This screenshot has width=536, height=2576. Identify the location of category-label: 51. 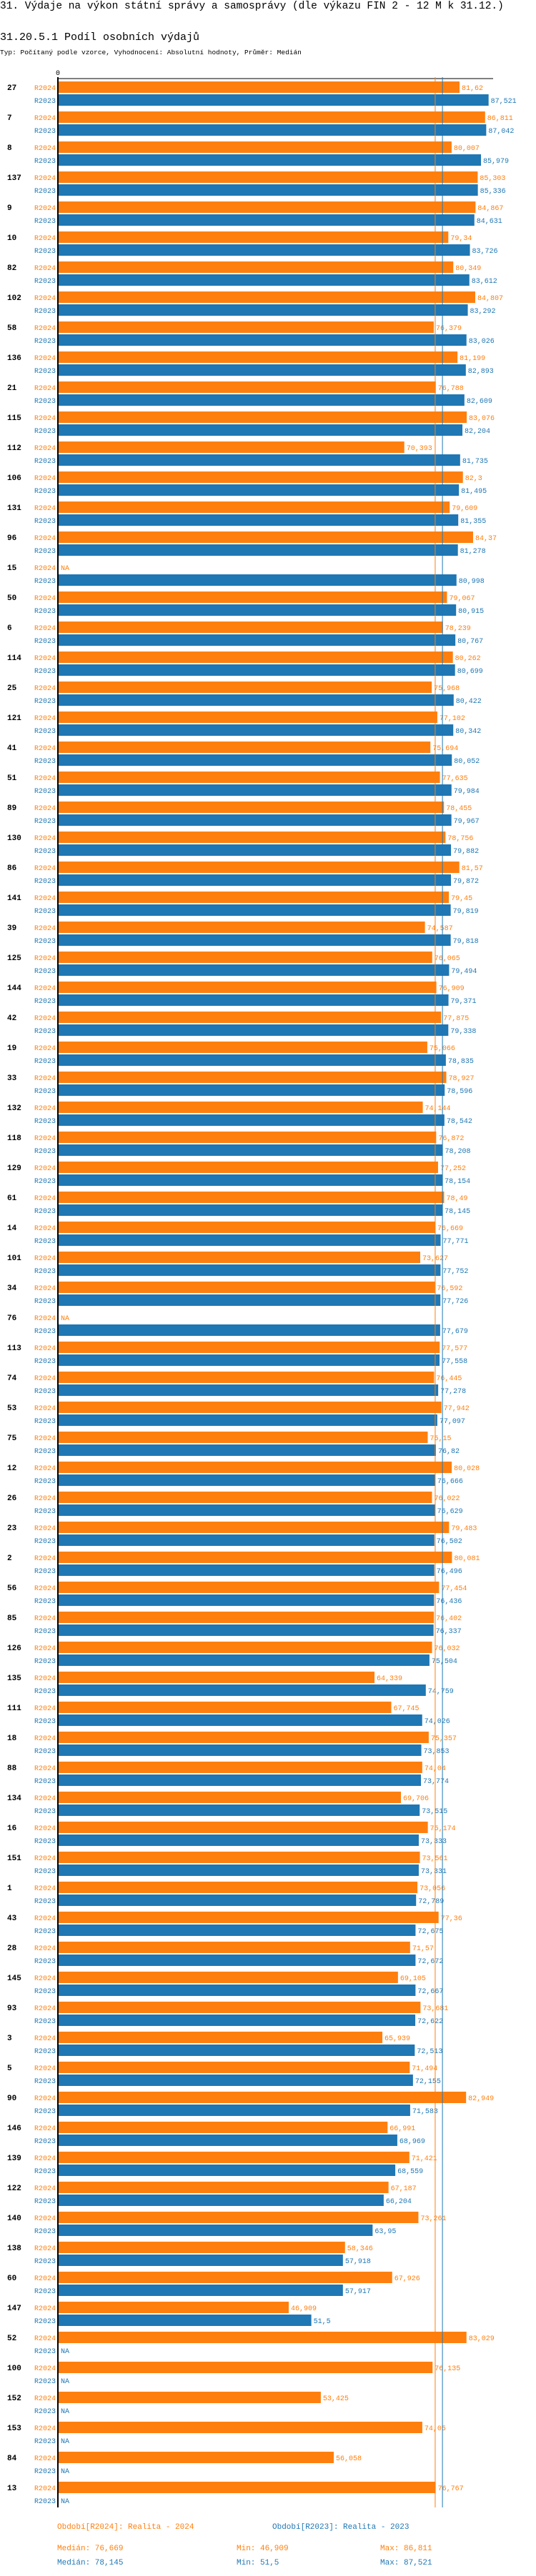
(12, 778).